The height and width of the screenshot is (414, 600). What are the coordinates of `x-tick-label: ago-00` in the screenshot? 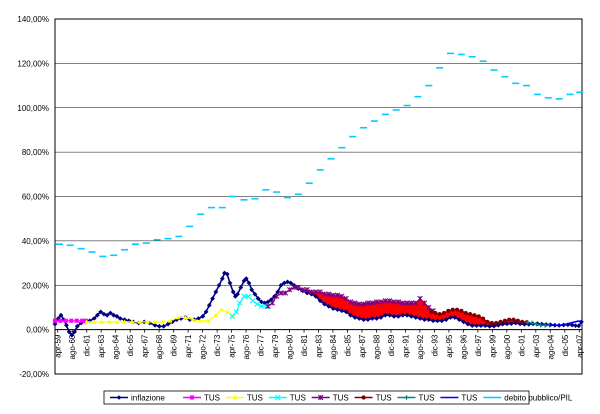 It's located at (507, 346).